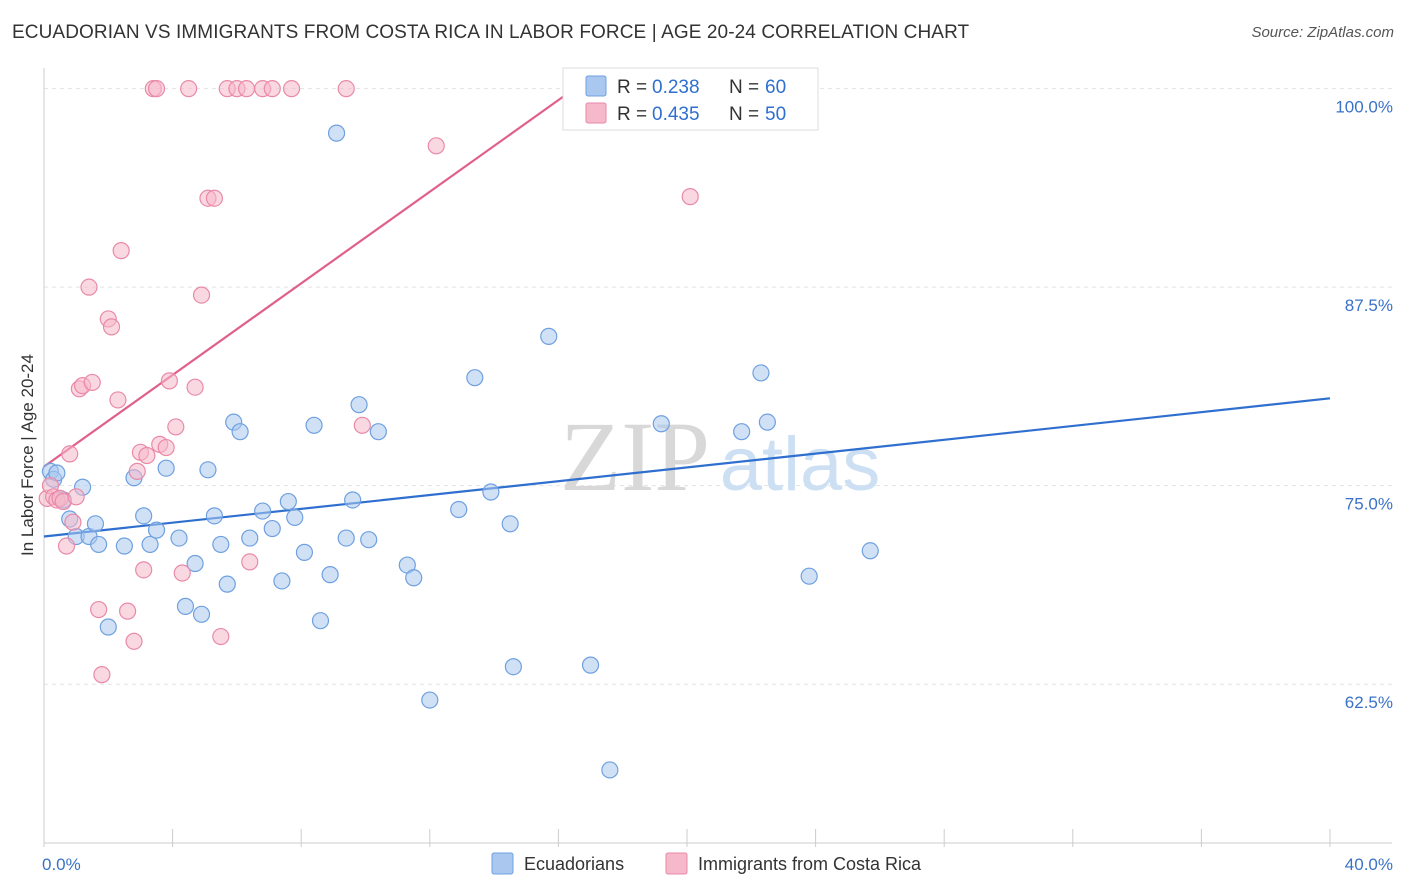 This screenshot has width=1406, height=892. What do you see at coordinates (1369, 504) in the screenshot?
I see `y-tick-label-2: 75.0%` at bounding box center [1369, 504].